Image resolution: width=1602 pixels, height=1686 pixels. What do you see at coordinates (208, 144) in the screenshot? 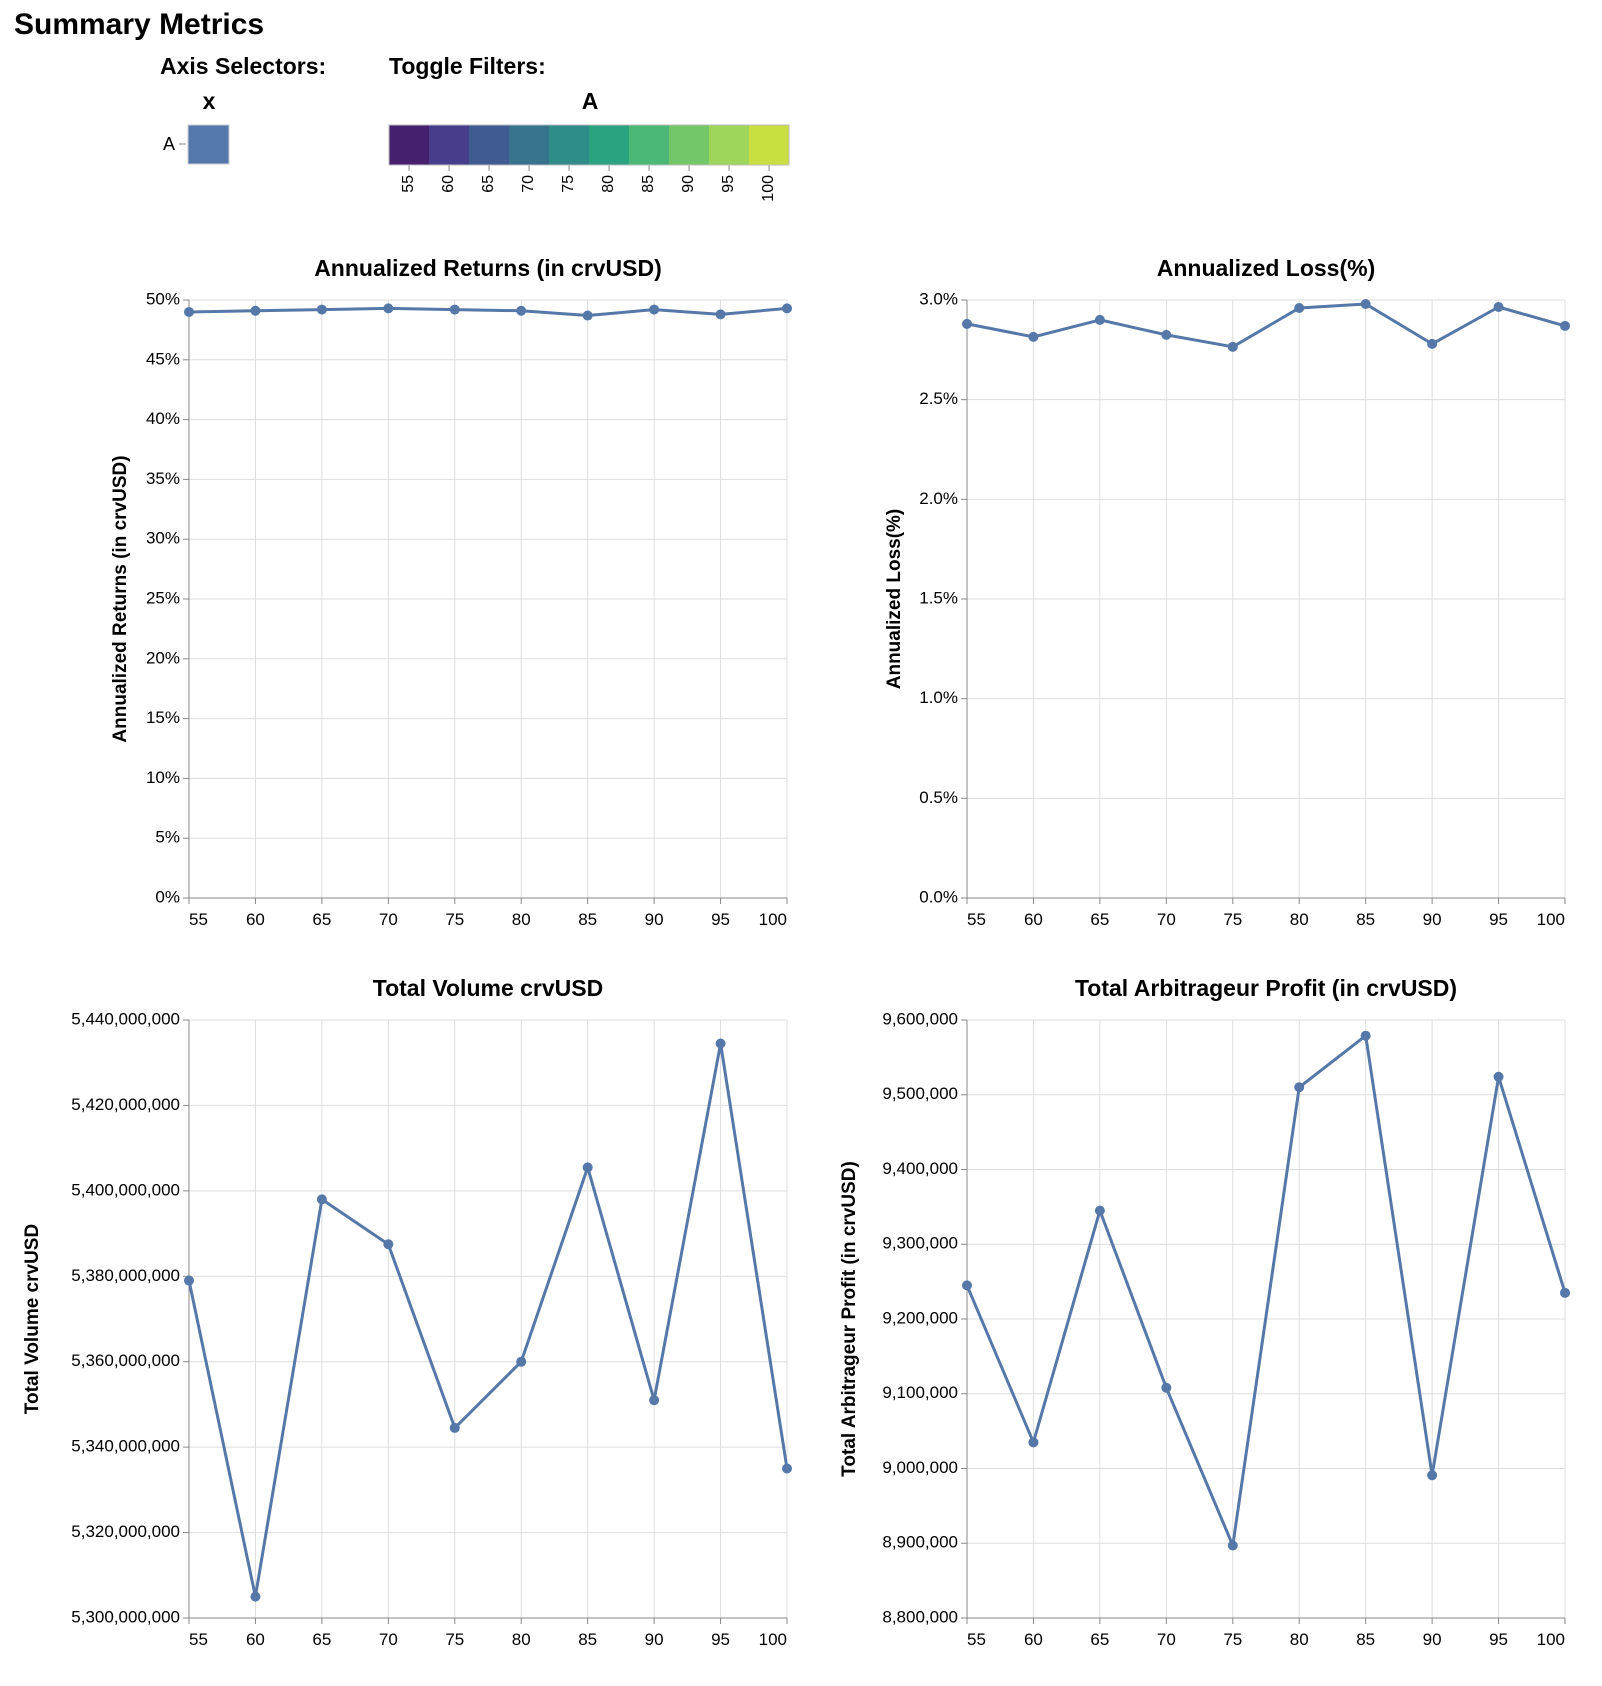
I see `axis-selector-cell` at bounding box center [208, 144].